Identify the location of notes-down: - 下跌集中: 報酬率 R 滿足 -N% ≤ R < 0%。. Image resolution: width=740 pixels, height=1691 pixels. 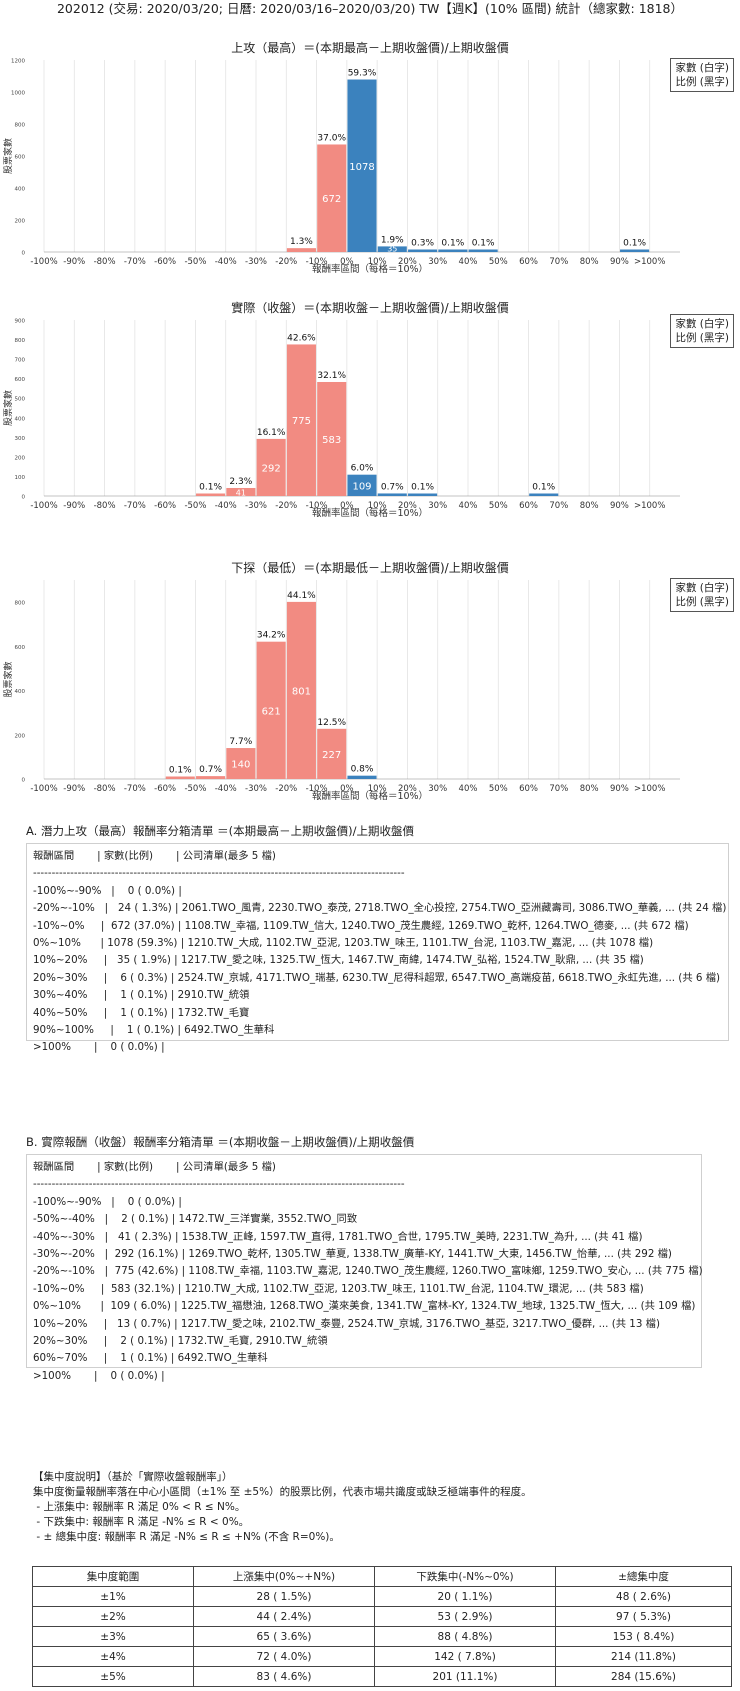
(141, 1522).